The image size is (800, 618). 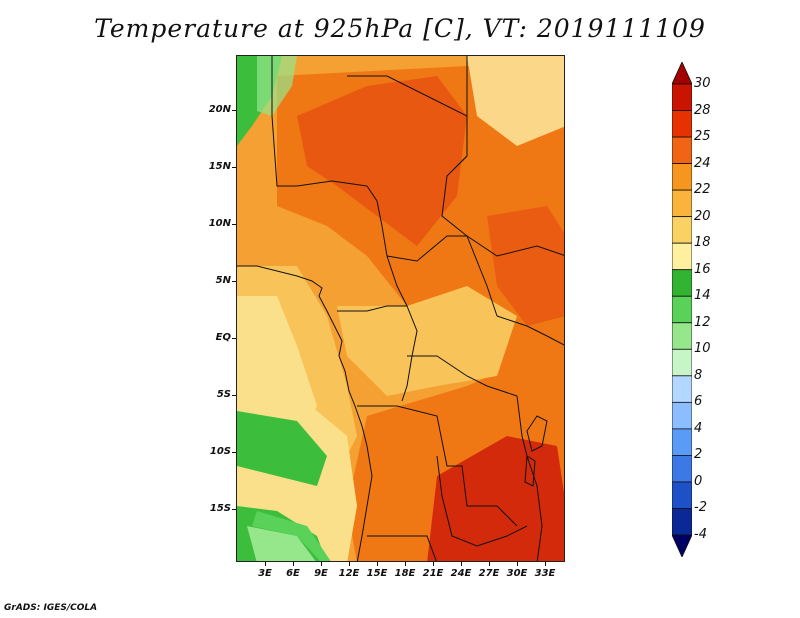 I want to click on colorbar-label: -2, so click(x=700, y=508).